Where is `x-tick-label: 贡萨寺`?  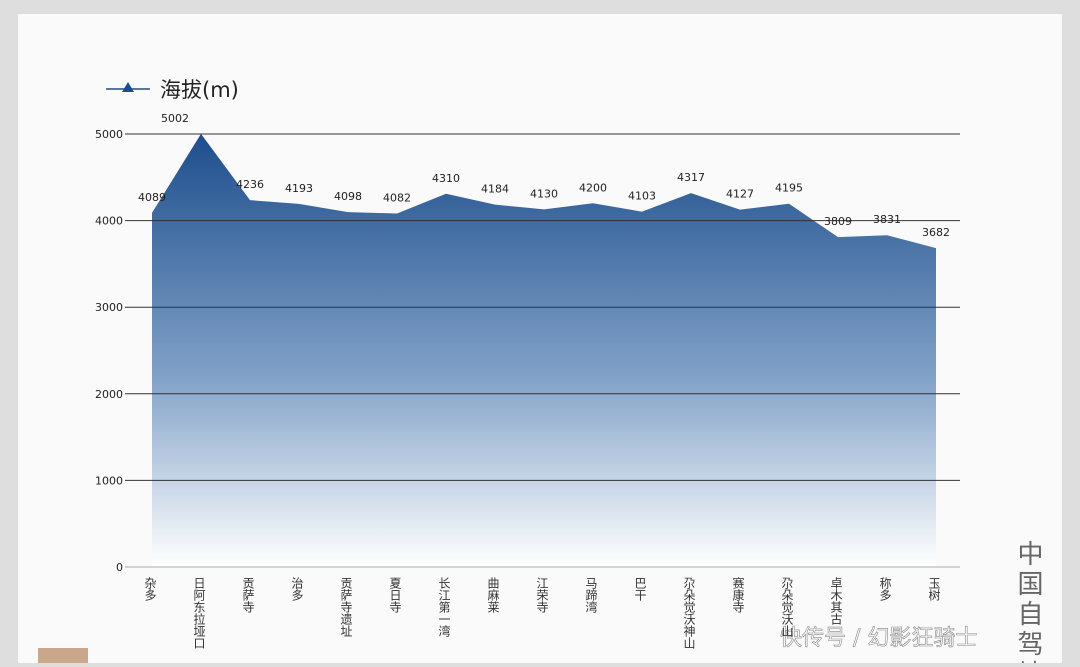
x-tick-label: 贡萨寺 is located at coordinates (248, 595).